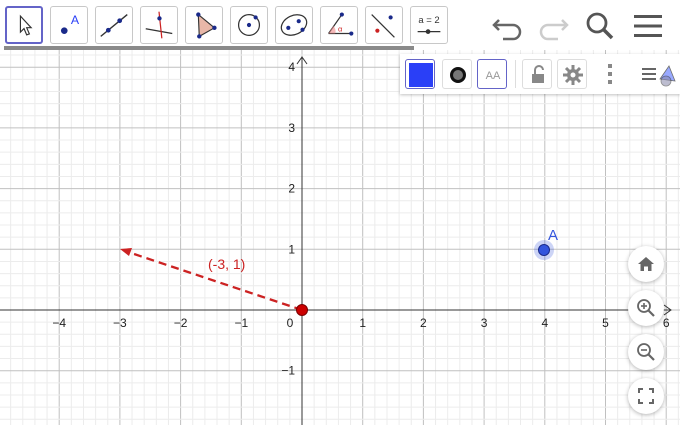  I want to click on search-button, so click(600, 26).